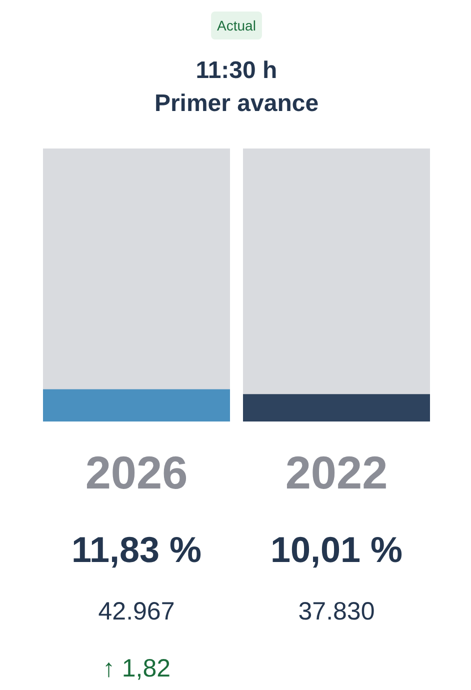 Image resolution: width=471 pixels, height=690 pixels. I want to click on text: 37.830, so click(336, 612).